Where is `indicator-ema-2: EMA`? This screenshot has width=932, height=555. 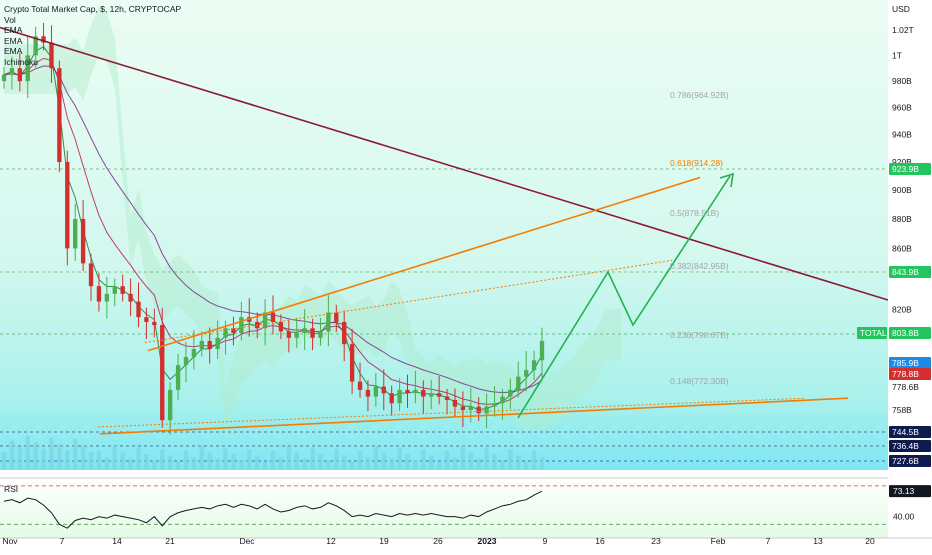 indicator-ema-2: EMA is located at coordinates (13, 40).